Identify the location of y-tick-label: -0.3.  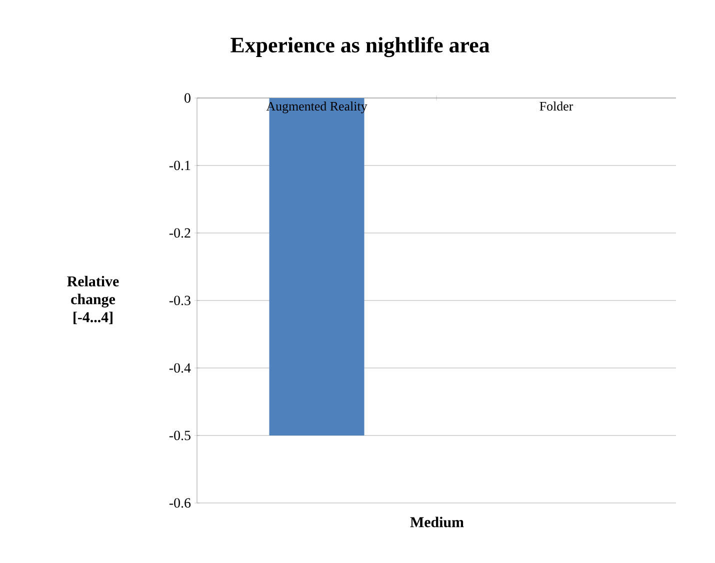
(179, 301).